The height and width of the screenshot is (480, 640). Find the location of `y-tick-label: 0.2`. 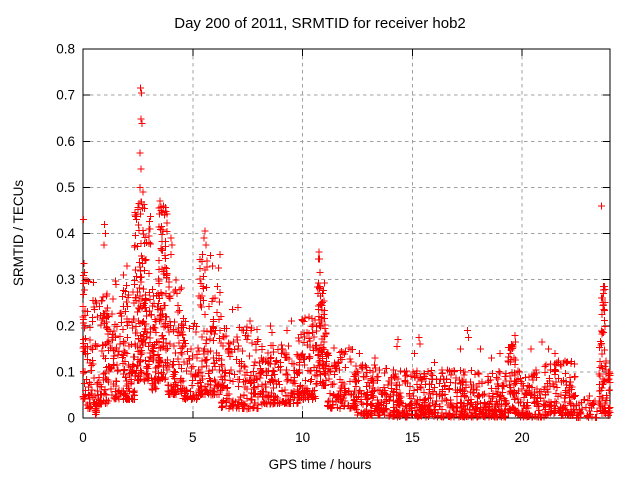

y-tick-label: 0.2 is located at coordinates (65, 325).